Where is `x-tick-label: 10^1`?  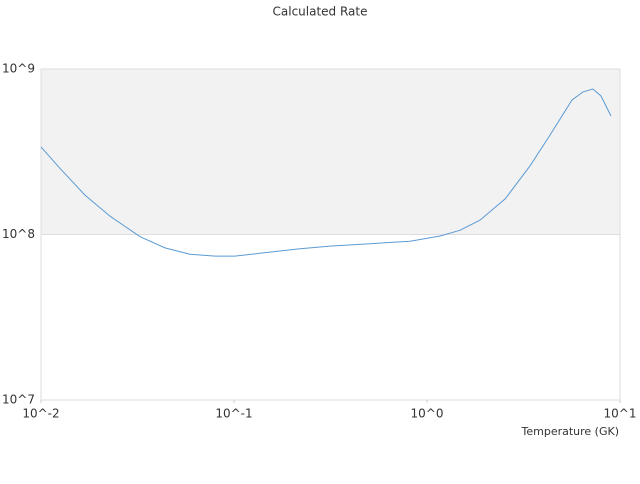 x-tick-label: 10^1 is located at coordinates (620, 414).